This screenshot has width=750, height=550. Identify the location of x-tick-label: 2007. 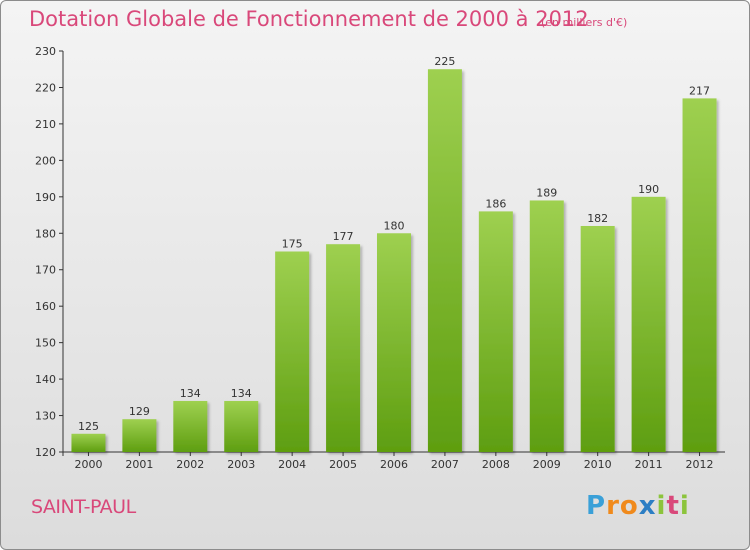
(445, 464).